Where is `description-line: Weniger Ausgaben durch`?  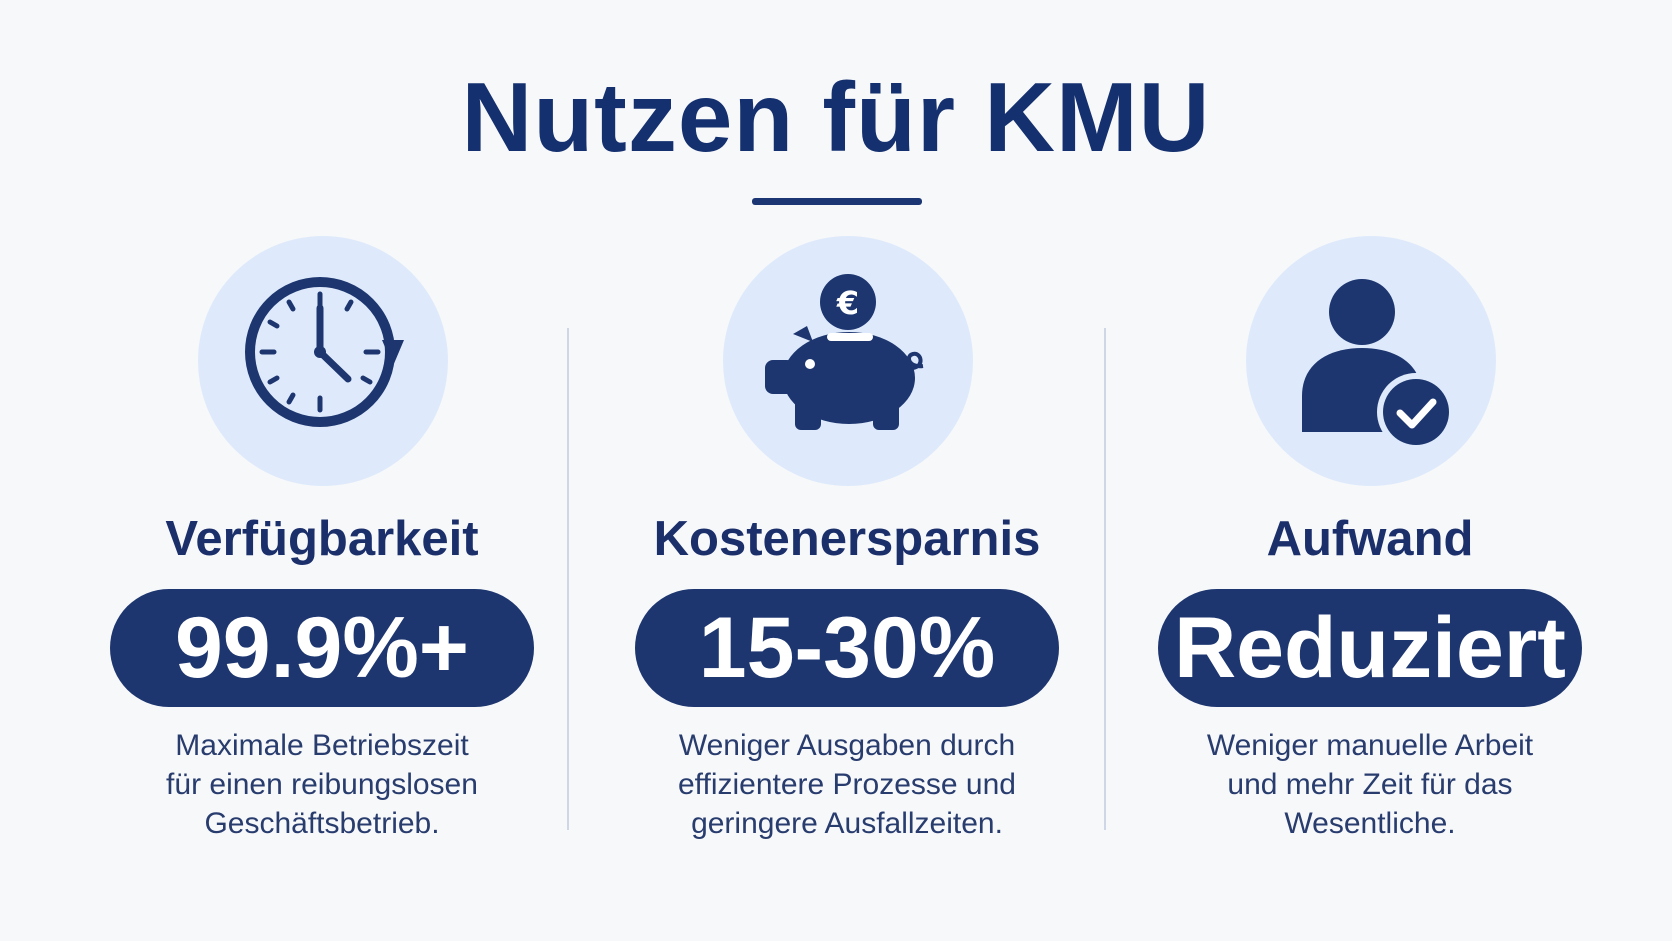
description-line: Weniger Ausgaben durch is located at coordinates (847, 745).